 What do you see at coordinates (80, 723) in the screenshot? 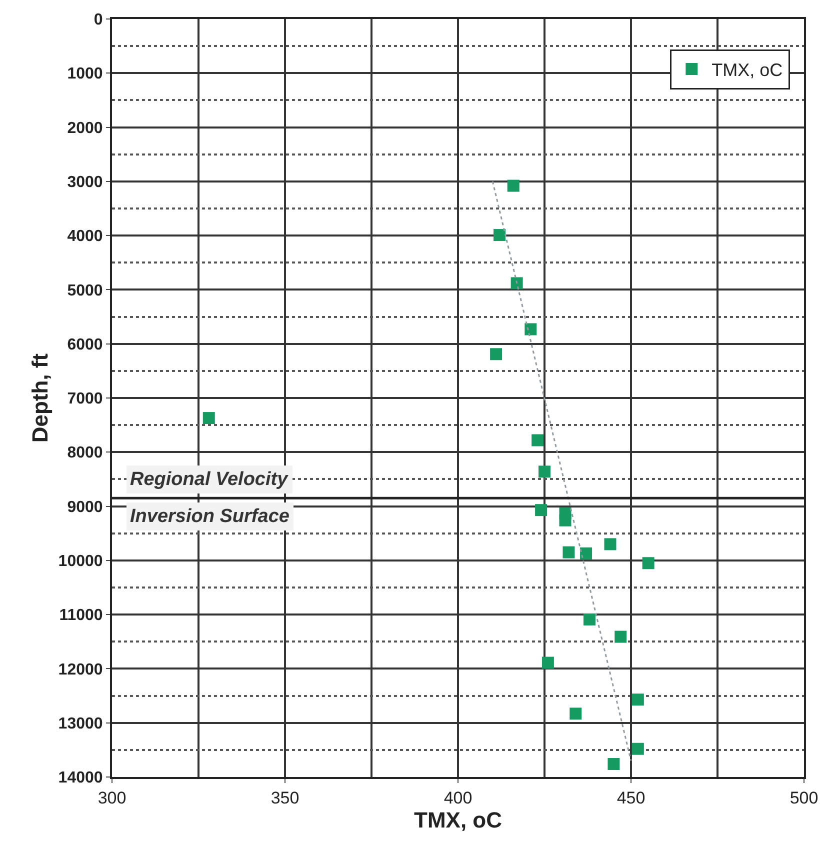
I see `y-tick-label: 13000` at bounding box center [80, 723].